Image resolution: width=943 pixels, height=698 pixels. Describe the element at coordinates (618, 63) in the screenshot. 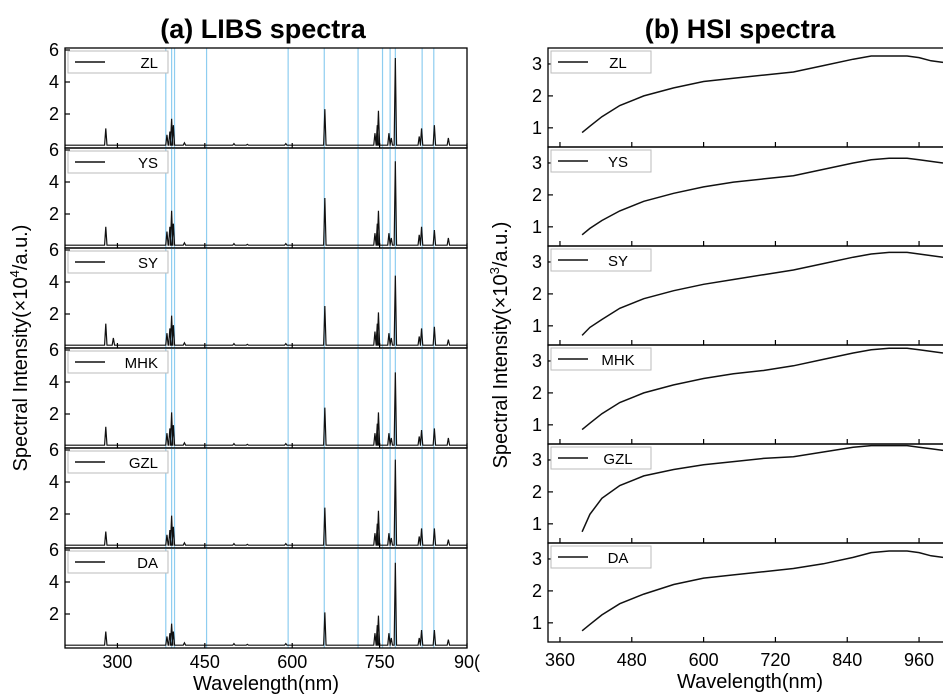

I see `hsi-legend-label-zl: ZL` at that location.